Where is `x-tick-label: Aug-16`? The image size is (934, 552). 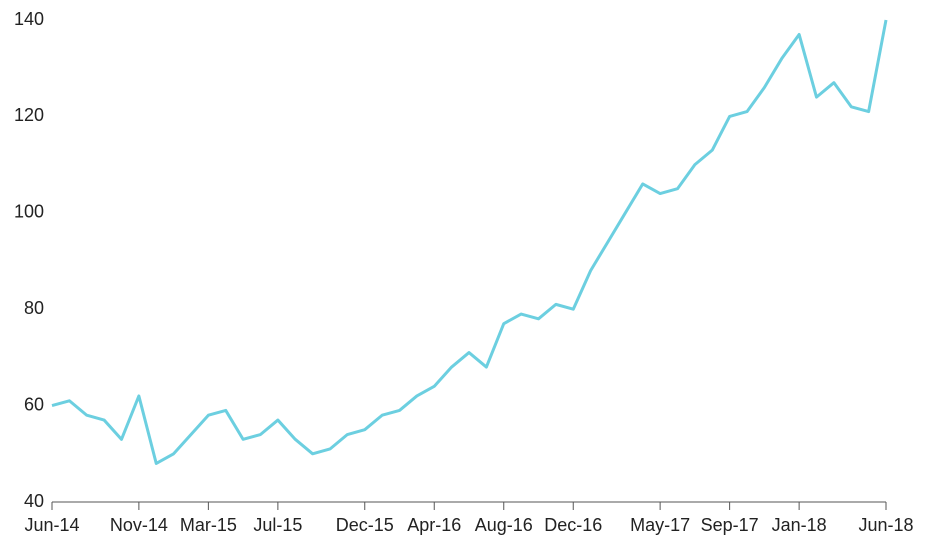
x-tick-label: Aug-16 is located at coordinates (504, 525).